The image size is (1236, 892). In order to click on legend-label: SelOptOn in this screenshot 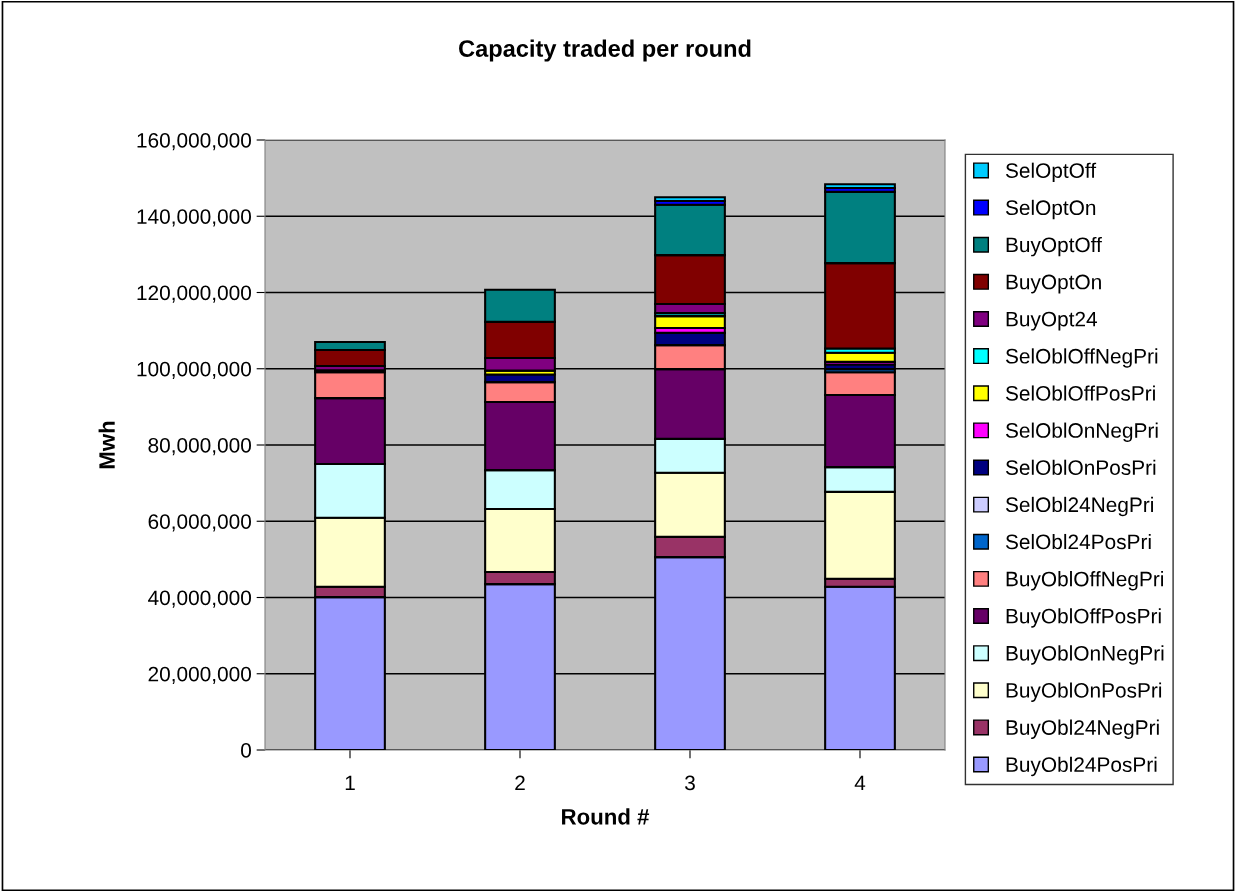, I will do `click(1050, 209)`.